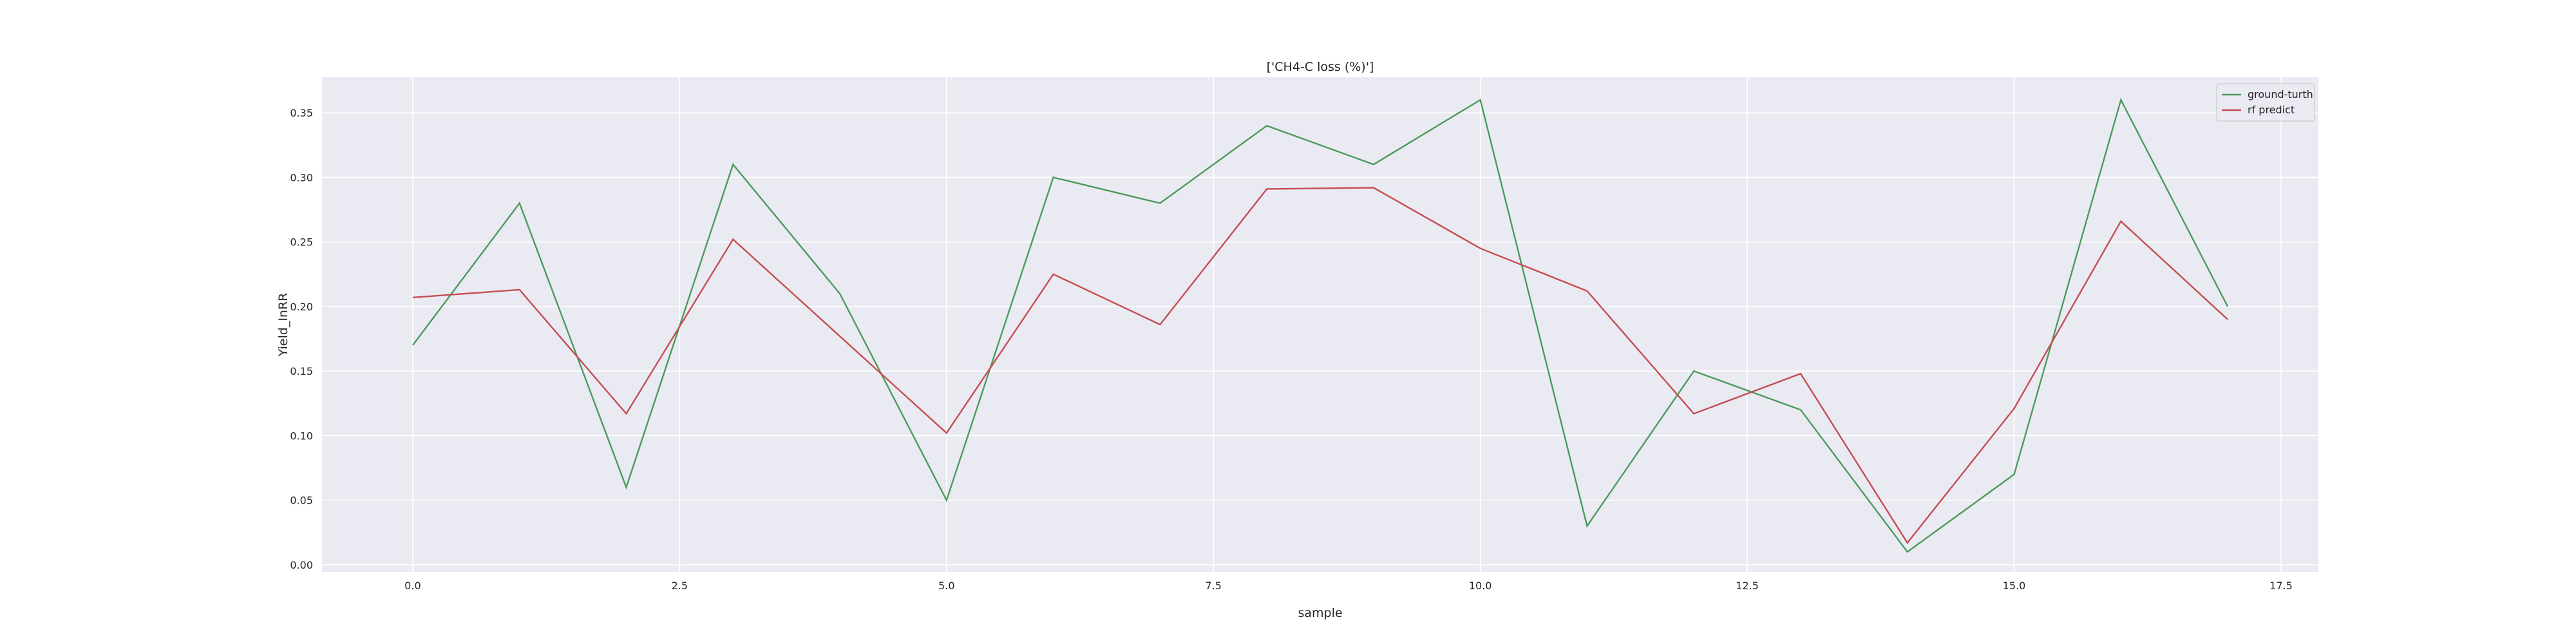 This screenshot has height=644, width=2576. What do you see at coordinates (1213, 586) in the screenshot?
I see `x-tick-label: 7.5` at bounding box center [1213, 586].